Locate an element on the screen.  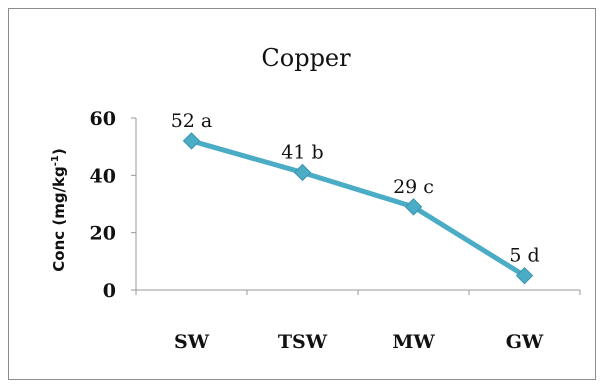
chart-title: Copper is located at coordinates (306, 58).